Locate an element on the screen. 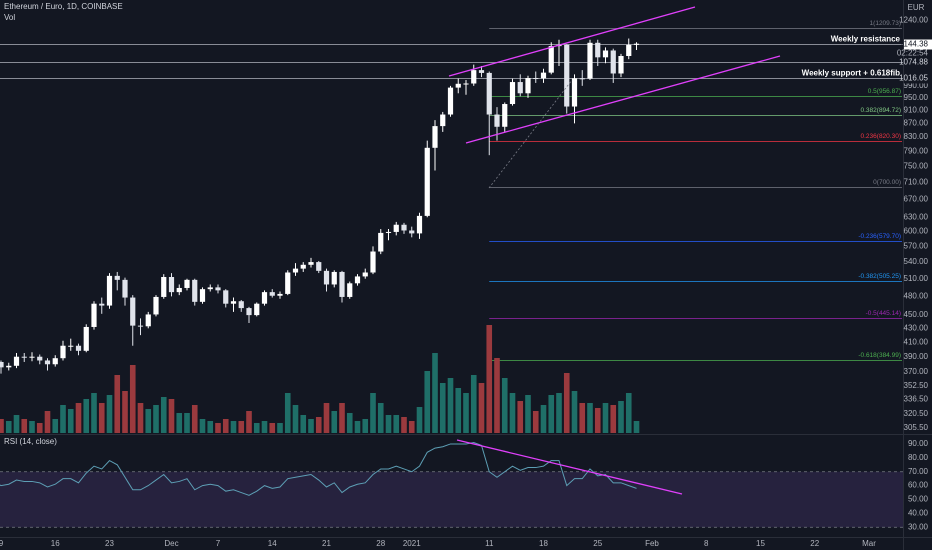  price-label-box is located at coordinates (918, 44).